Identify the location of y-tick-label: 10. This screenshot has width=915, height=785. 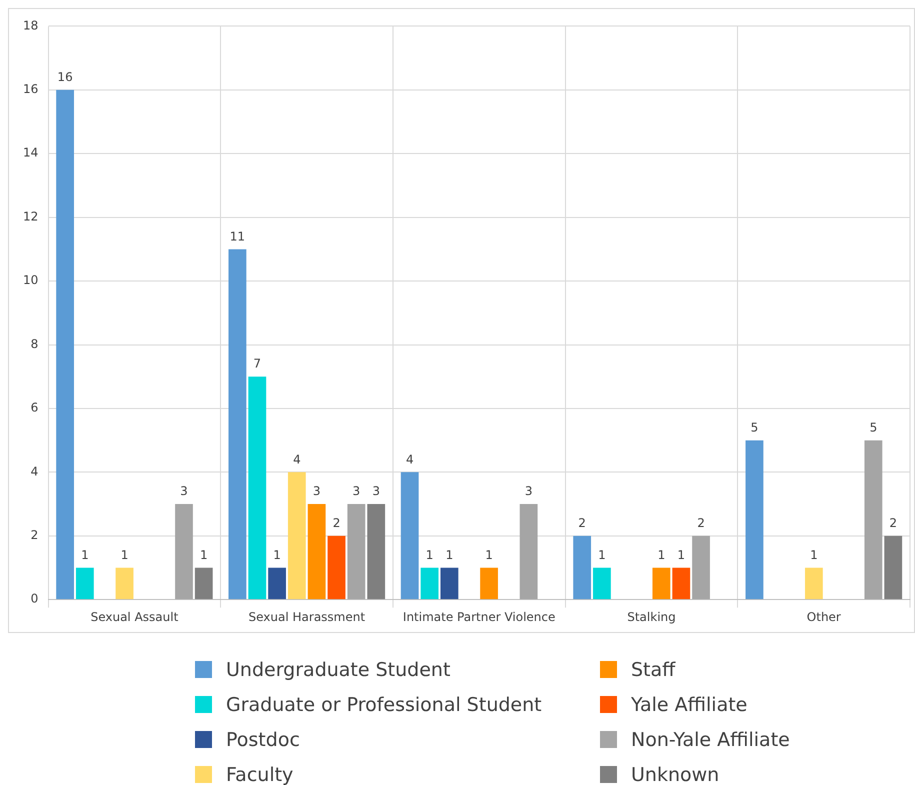
(30, 280).